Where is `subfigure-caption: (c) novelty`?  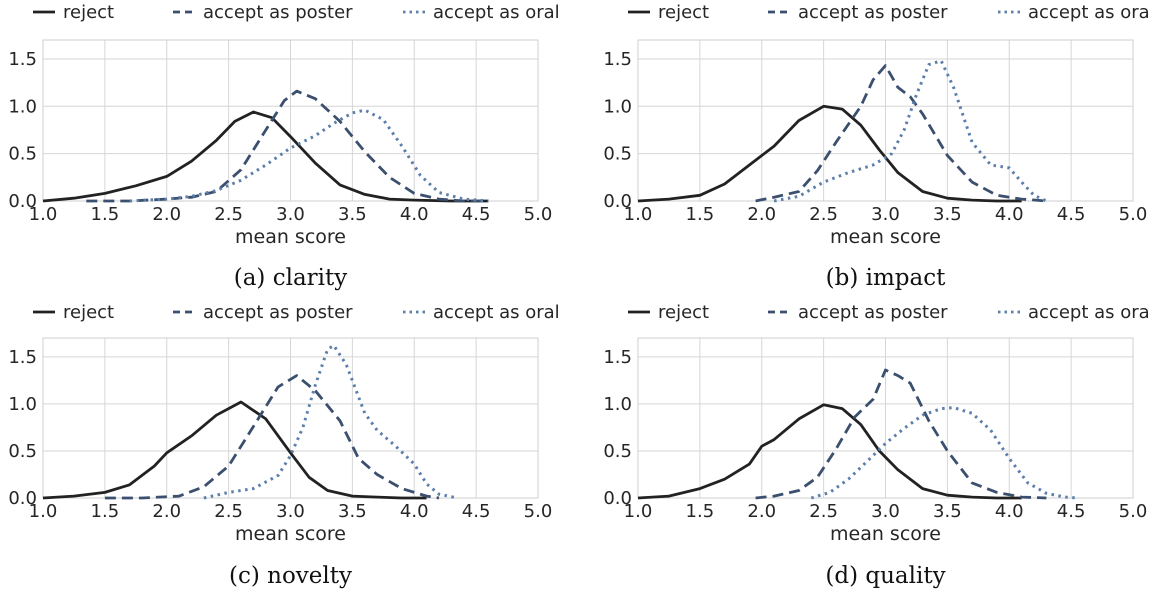 subfigure-caption: (c) novelty is located at coordinates (290, 576).